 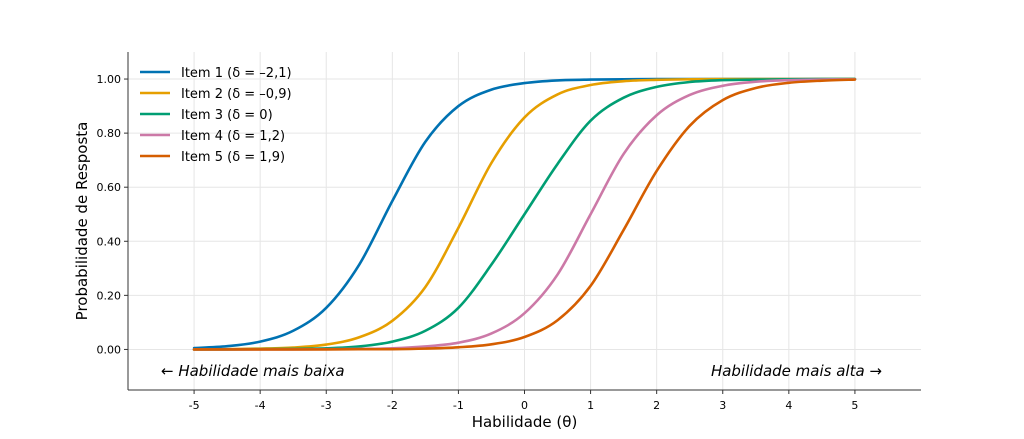 I want to click on legend-label-item-3: Item 3 (δ = 0), so click(x=227, y=115).